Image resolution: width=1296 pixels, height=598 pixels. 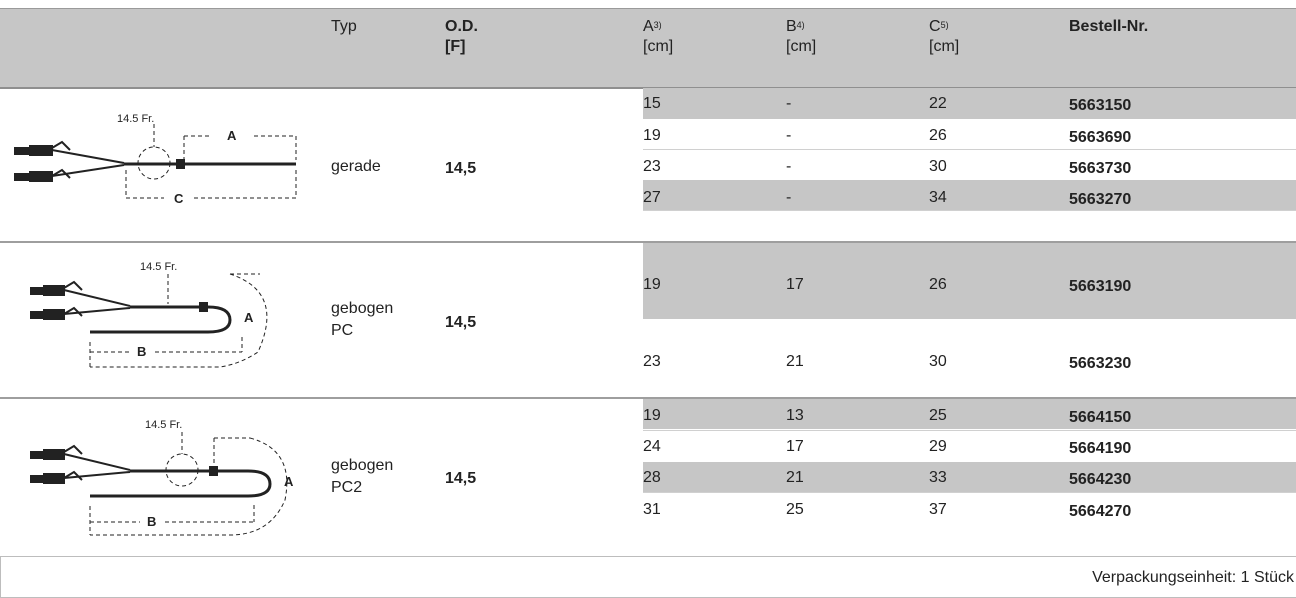 I want to click on cell-a: 24, so click(x=652, y=446).